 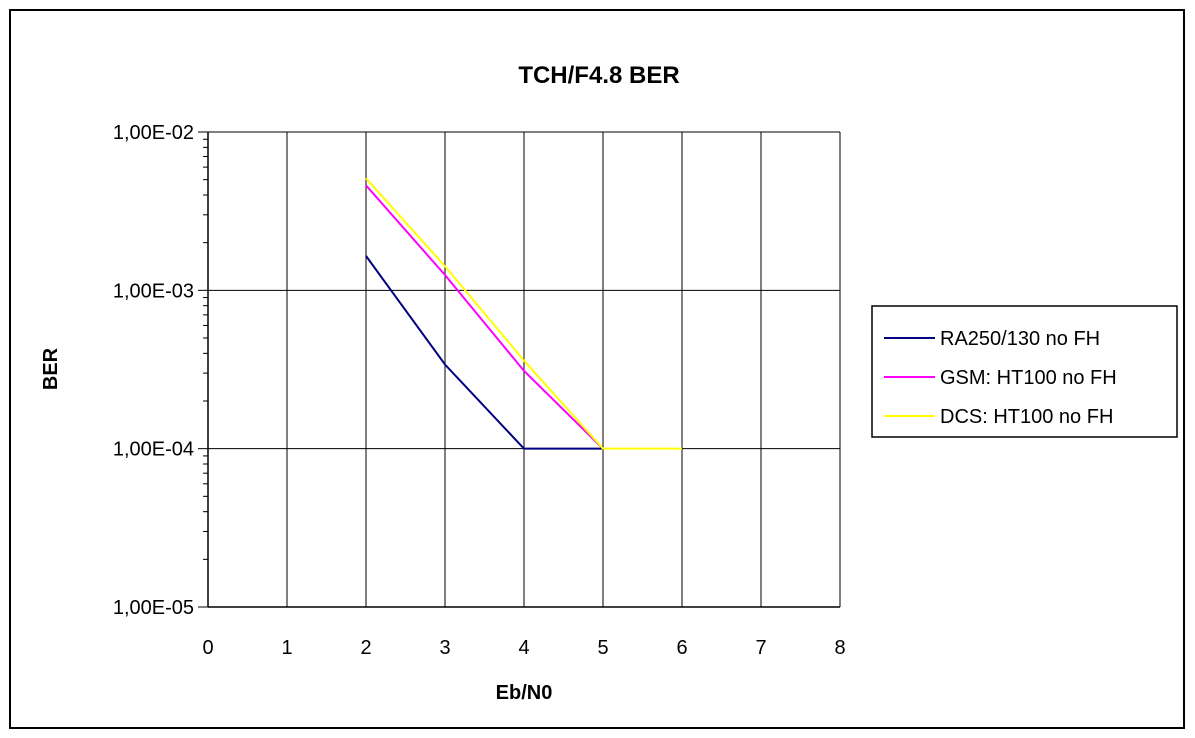 I want to click on x-tick-label: 2, so click(x=365, y=648).